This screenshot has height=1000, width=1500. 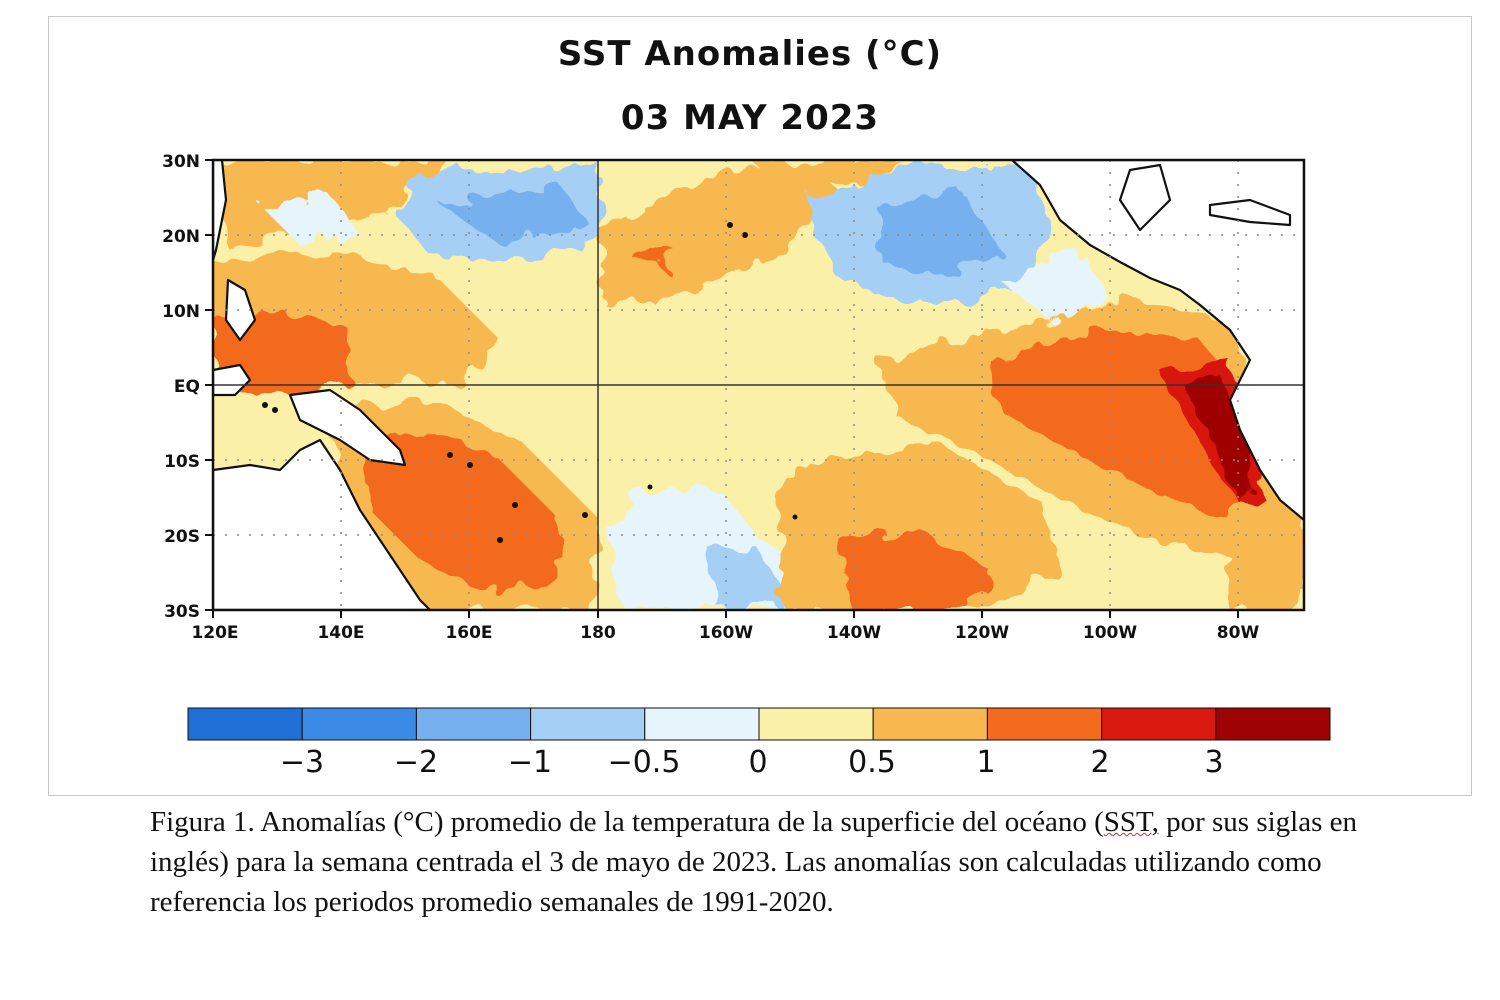 What do you see at coordinates (181, 312) in the screenshot?
I see `lat-label-10n: 10N` at bounding box center [181, 312].